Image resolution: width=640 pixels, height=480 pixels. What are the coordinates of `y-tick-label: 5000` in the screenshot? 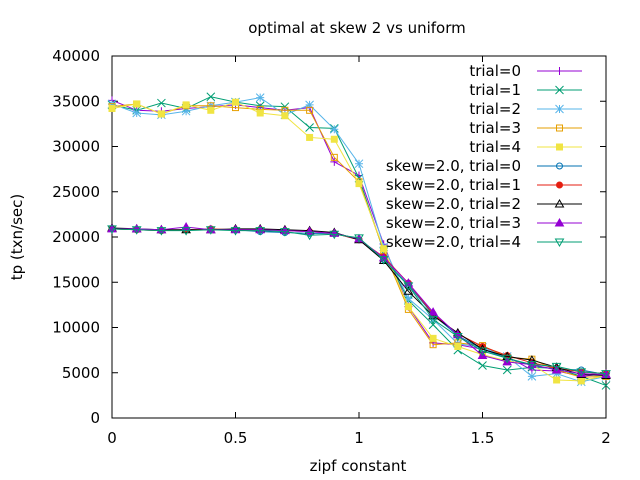 It's located at (81, 373).